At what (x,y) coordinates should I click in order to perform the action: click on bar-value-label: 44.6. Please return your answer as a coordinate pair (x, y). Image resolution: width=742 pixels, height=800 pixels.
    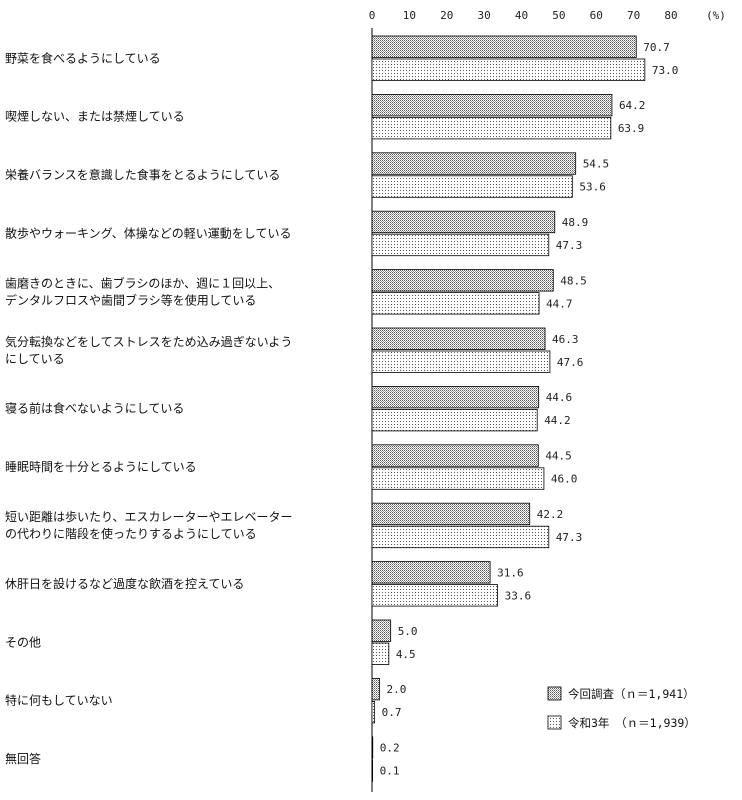
    Looking at the image, I should click on (559, 397).